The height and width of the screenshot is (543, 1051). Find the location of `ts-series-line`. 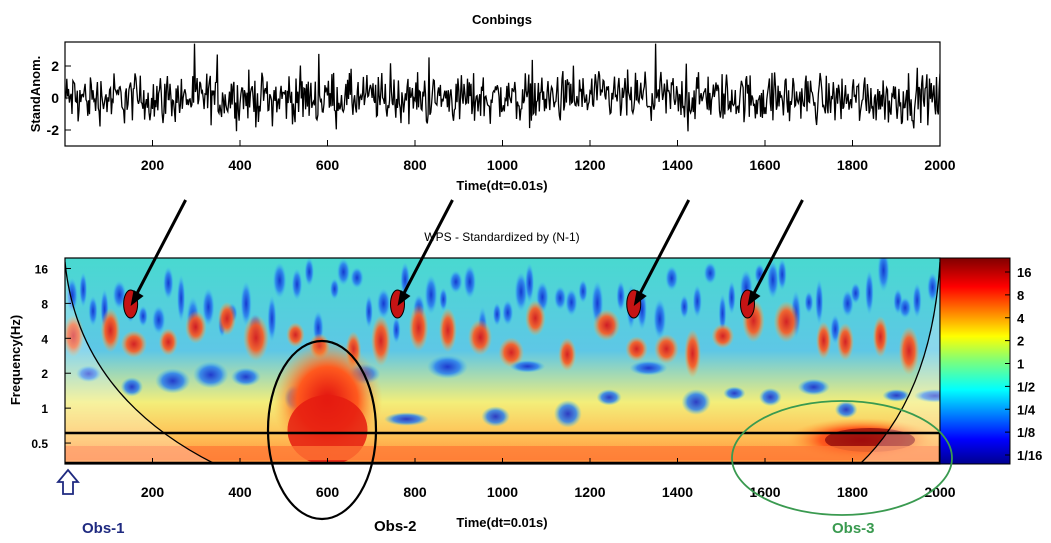

ts-series-line is located at coordinates (502, 87).